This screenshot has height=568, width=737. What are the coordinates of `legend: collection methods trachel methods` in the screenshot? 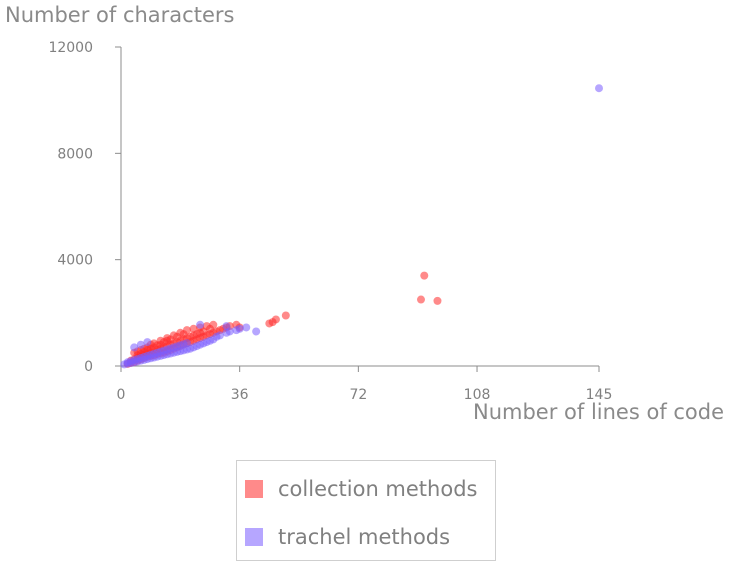 It's located at (366, 510).